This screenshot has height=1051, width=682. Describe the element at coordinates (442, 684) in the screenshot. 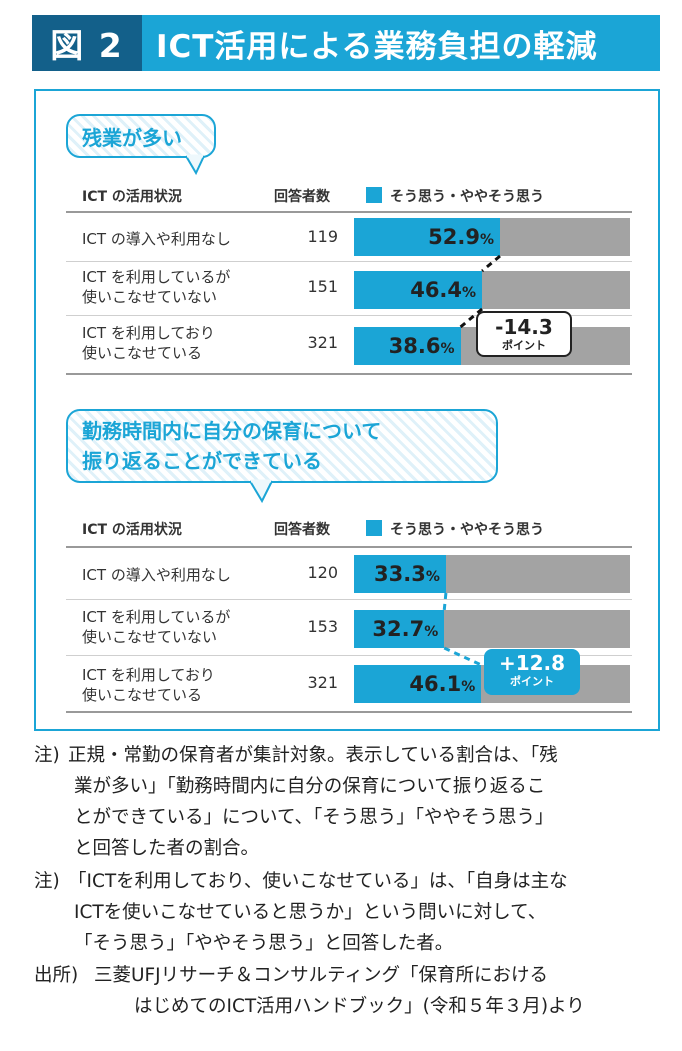

I see `panel2-row2-value: 46.1%` at that location.